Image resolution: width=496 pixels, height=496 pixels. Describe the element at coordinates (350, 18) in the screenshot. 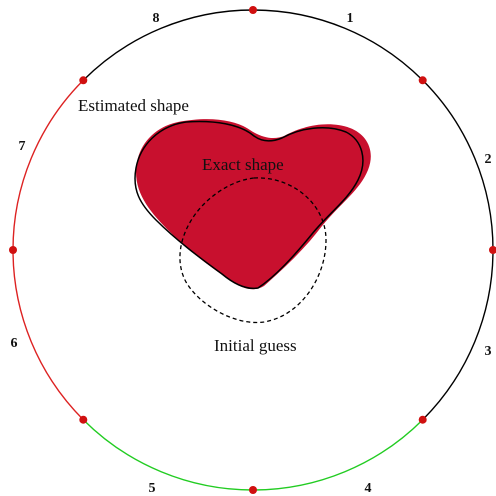

I see `segment-number-1: 1` at that location.